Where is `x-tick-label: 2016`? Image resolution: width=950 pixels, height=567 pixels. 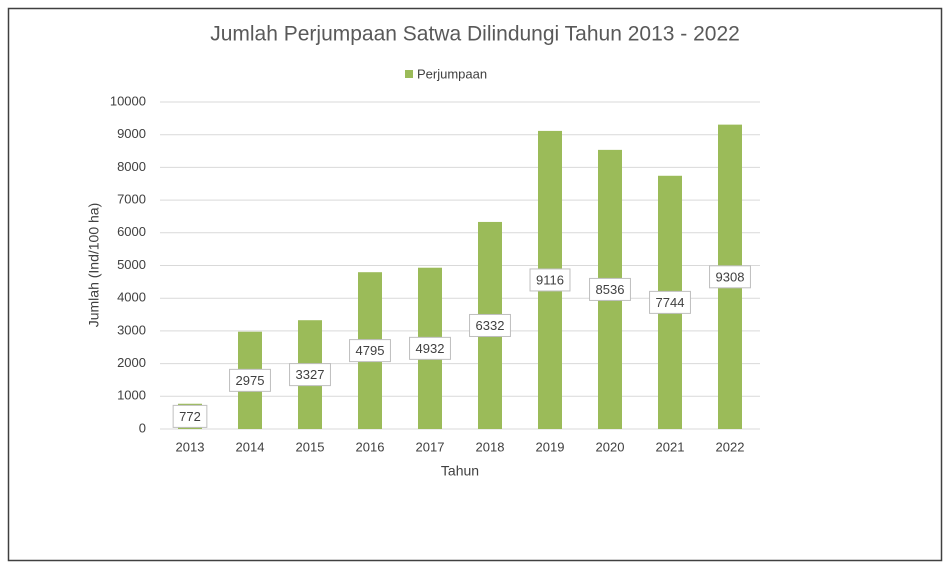
x-tick-label: 2016 is located at coordinates (370, 446).